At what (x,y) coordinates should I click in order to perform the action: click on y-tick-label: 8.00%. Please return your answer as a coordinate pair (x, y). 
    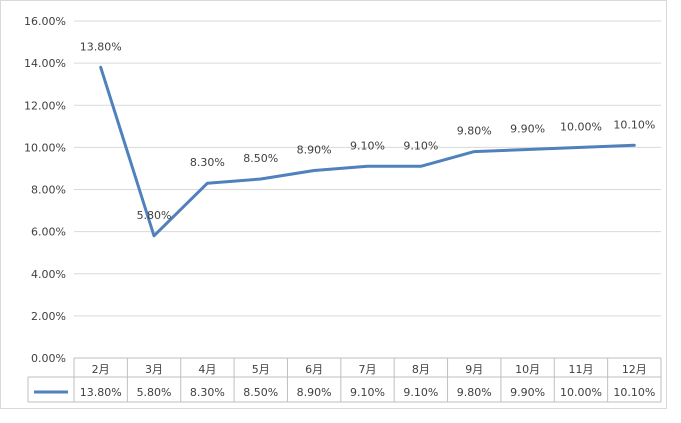
    Looking at the image, I should click on (48, 190).